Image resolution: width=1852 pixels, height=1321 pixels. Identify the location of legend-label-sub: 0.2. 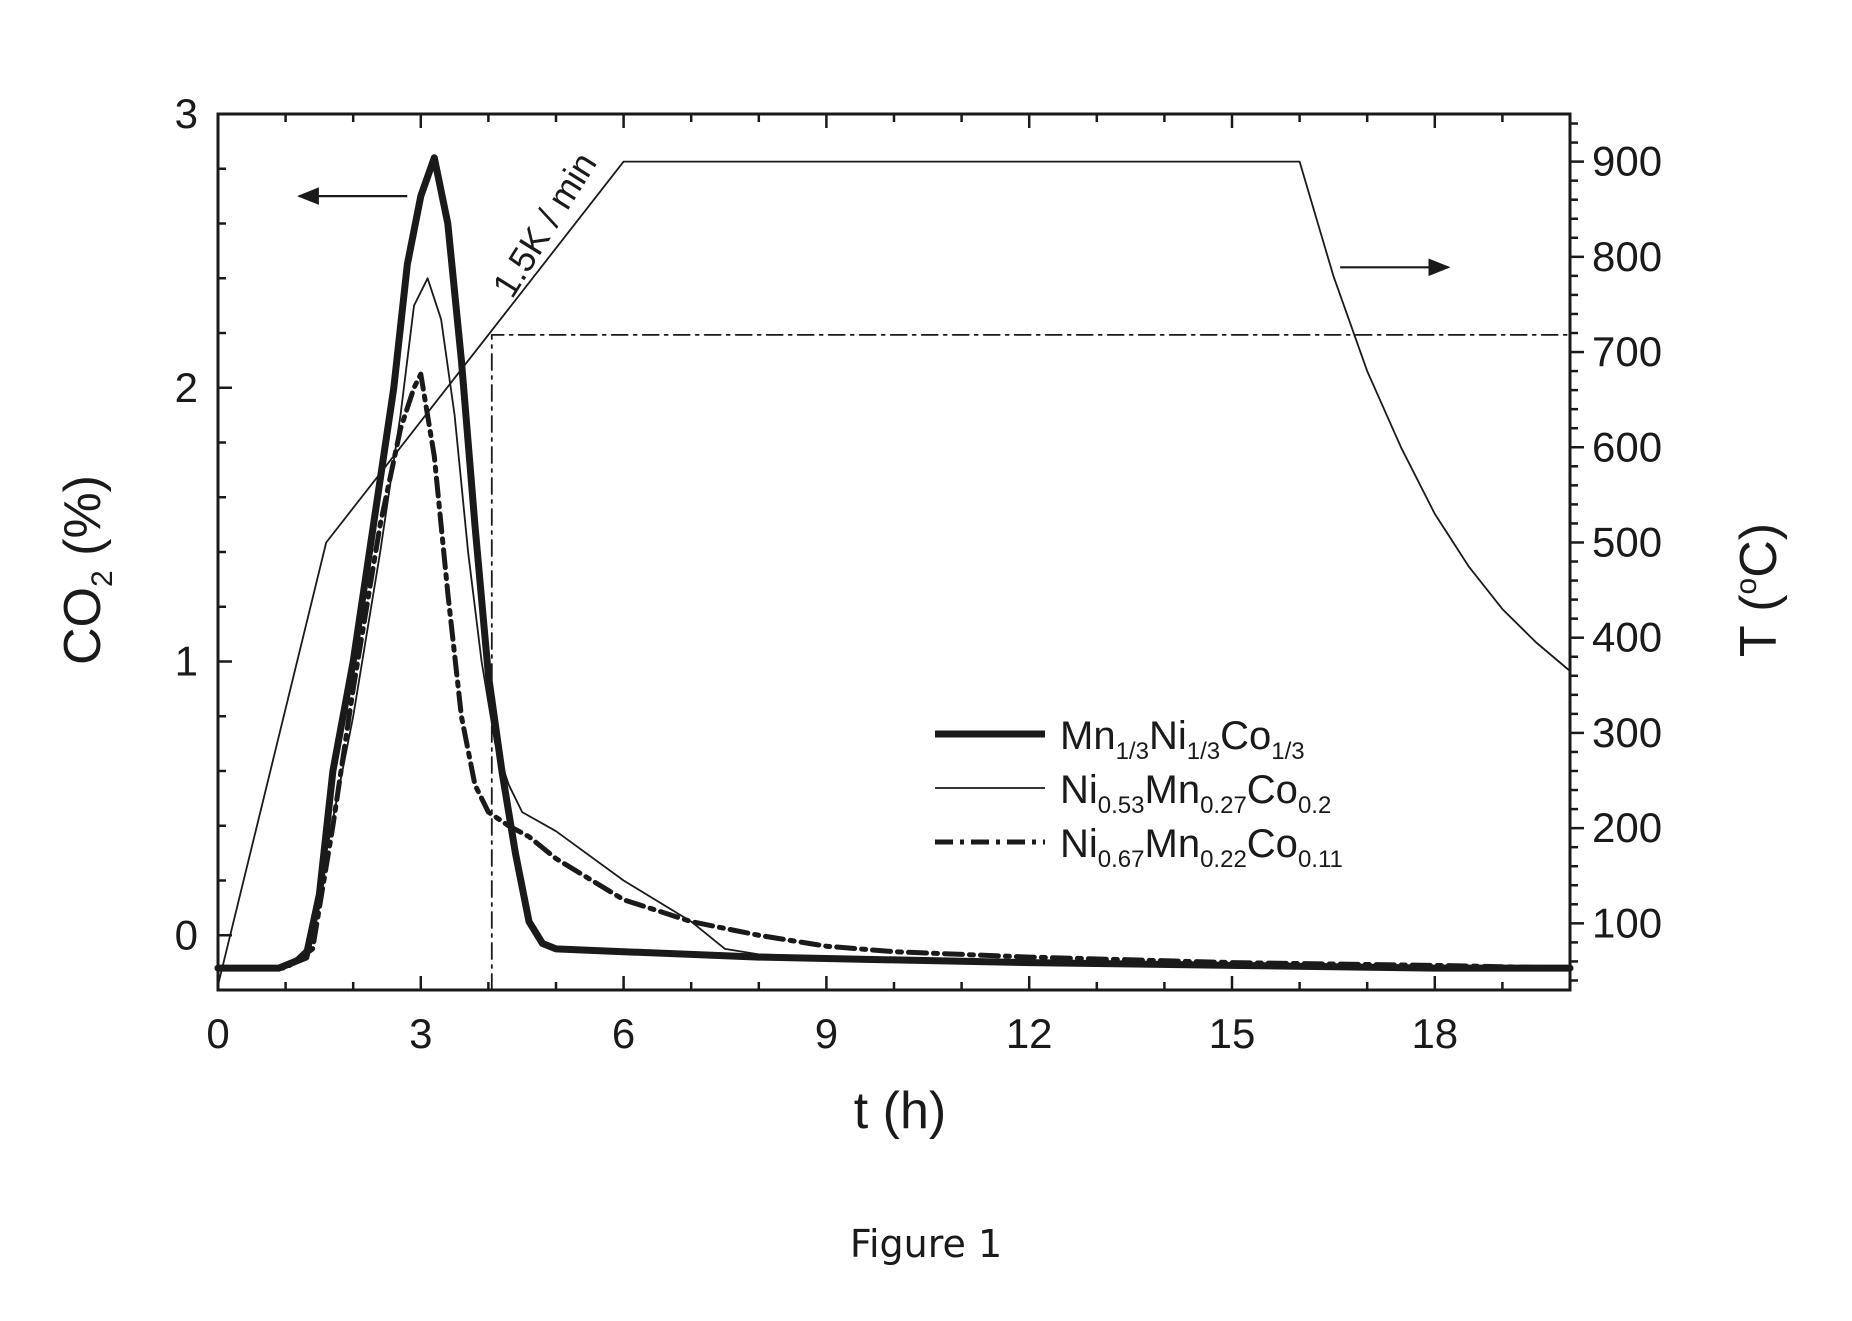
(1314, 805).